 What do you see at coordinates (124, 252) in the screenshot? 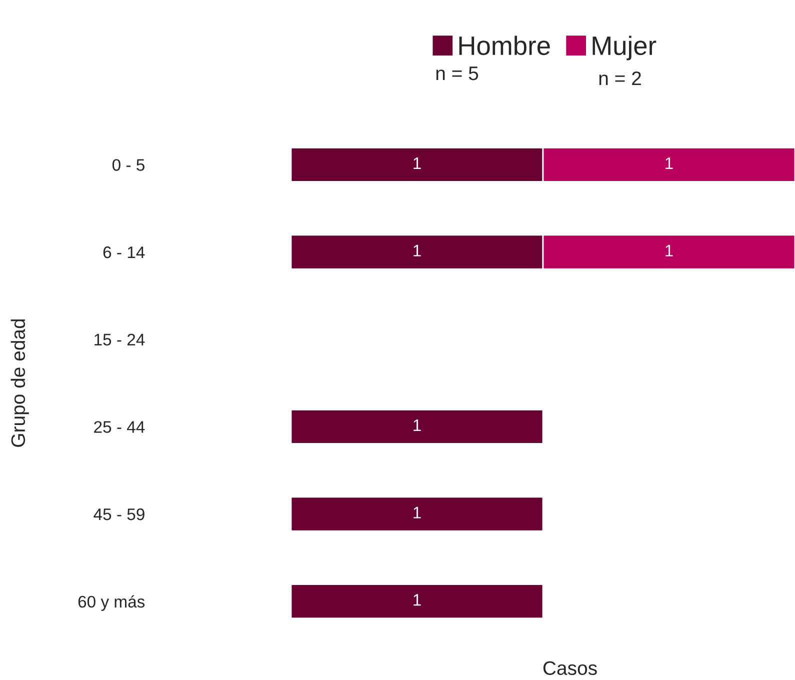
I see `y-tick-label: 6 - 14` at bounding box center [124, 252].